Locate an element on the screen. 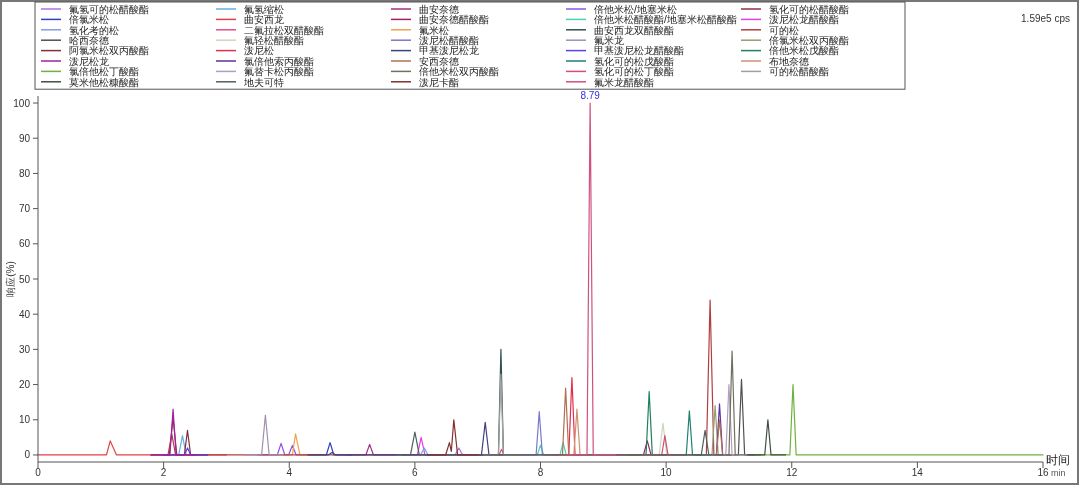 Image resolution: width=1080 pixels, height=486 pixels. y-axis-title: 响应(%) is located at coordinates (10, 279).